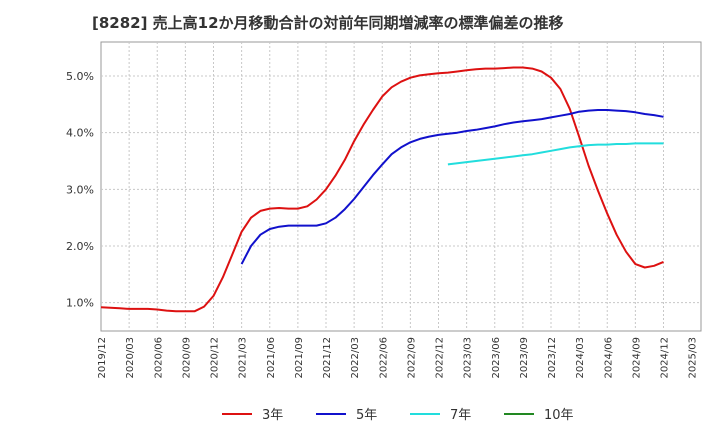 This screenshot has height=444, width=720. Describe the element at coordinates (468, 358) in the screenshot. I see `x-tick-label: 2023/03` at that location.